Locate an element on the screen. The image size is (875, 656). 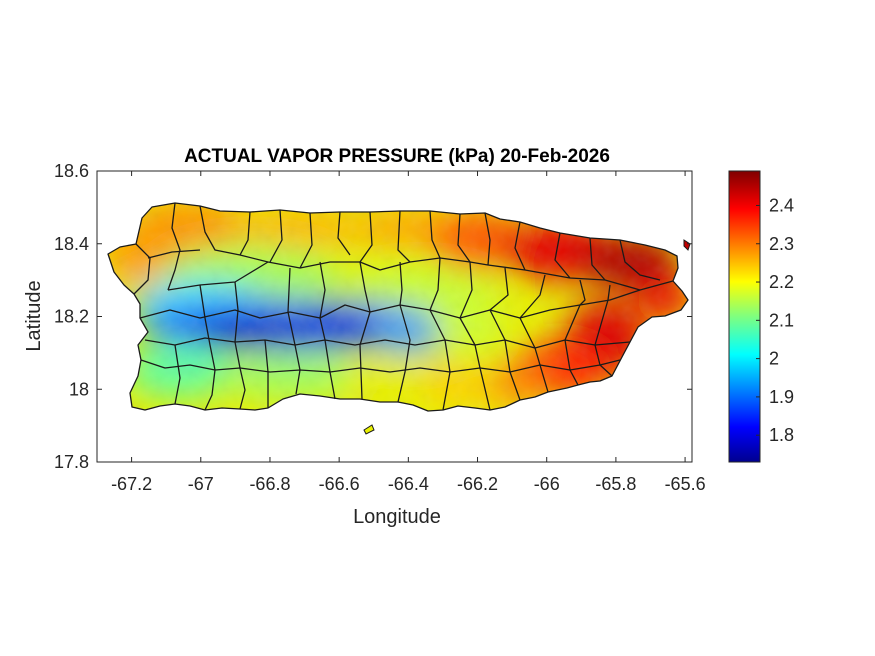
colorbar-ticks: 2.4 2.3 2.2 2.1 2 1.9 1.8 is located at coordinates (775, 320).